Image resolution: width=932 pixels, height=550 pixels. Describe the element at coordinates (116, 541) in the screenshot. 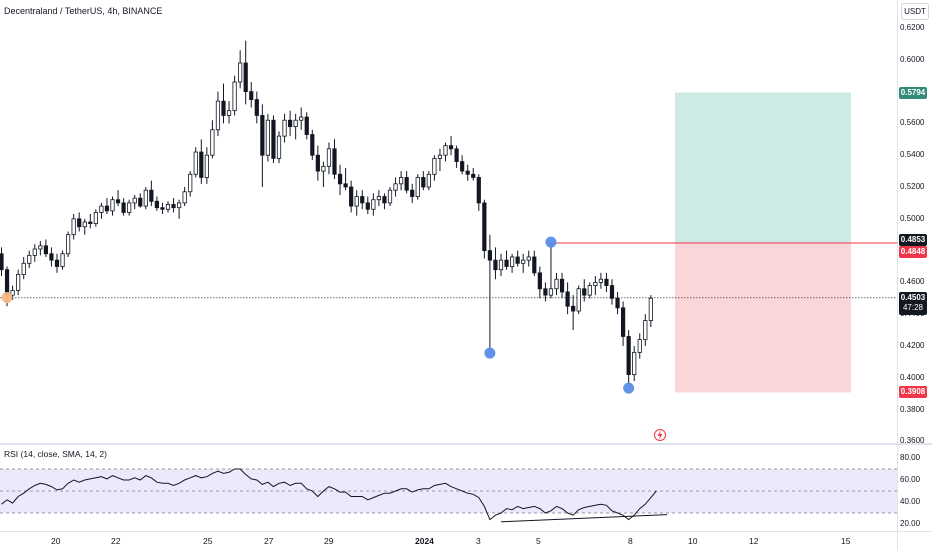

I see `time-axis-label: 22` at that location.